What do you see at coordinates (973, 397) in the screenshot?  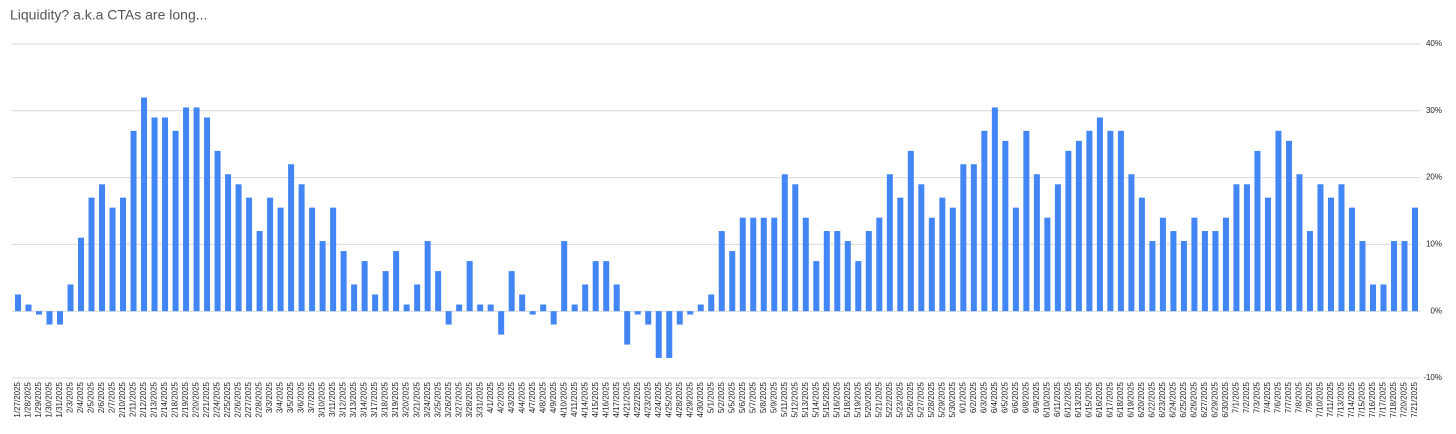 I see `x-tick-label: 6/2/2025` at bounding box center [973, 397].